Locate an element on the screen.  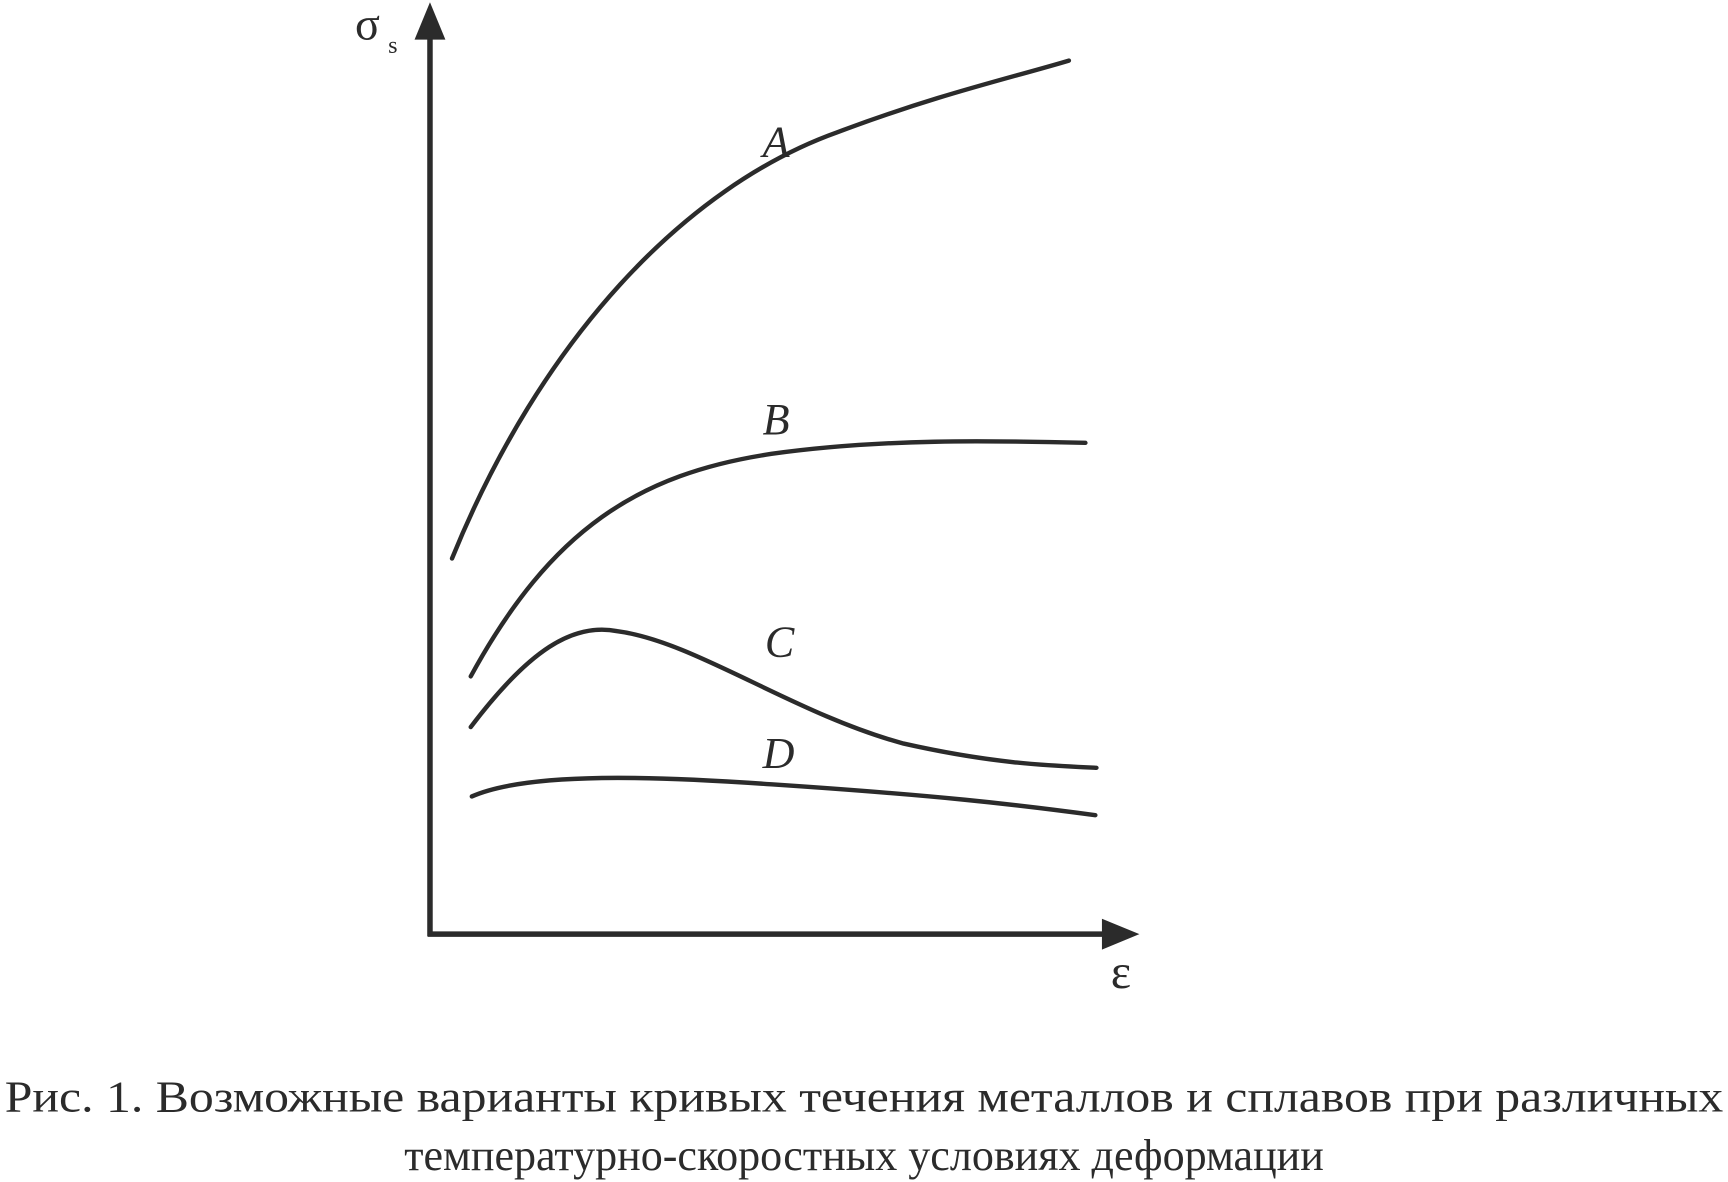
y-axis-arrow is located at coordinates (430, 21).